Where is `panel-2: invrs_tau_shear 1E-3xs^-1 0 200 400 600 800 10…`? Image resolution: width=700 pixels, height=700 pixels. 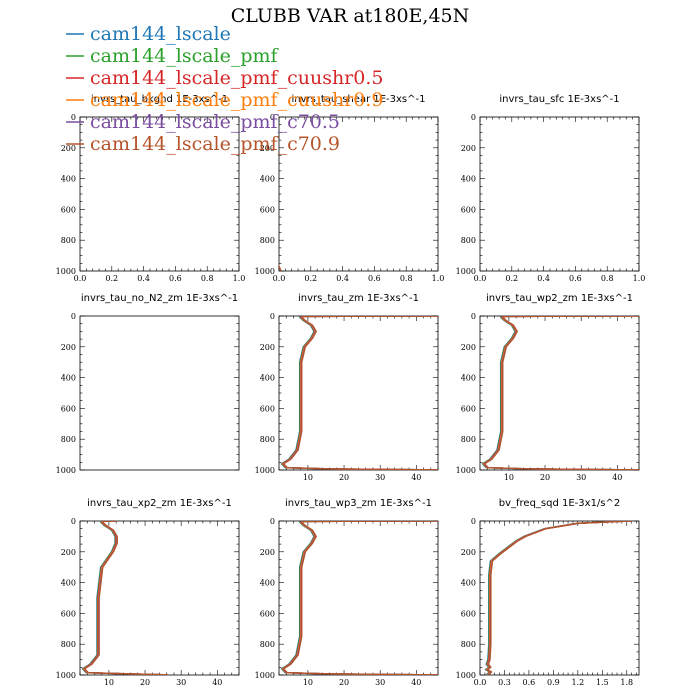 panel-2: invrs_tau_shear 1E-3xs^-1 0 200 400 600 800 10… is located at coordinates (350, 188).